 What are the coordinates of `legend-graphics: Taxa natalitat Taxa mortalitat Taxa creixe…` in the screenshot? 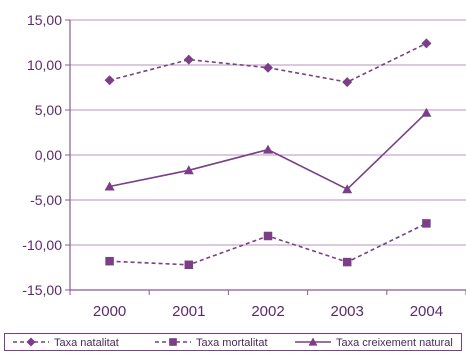 It's located at (233, 343).